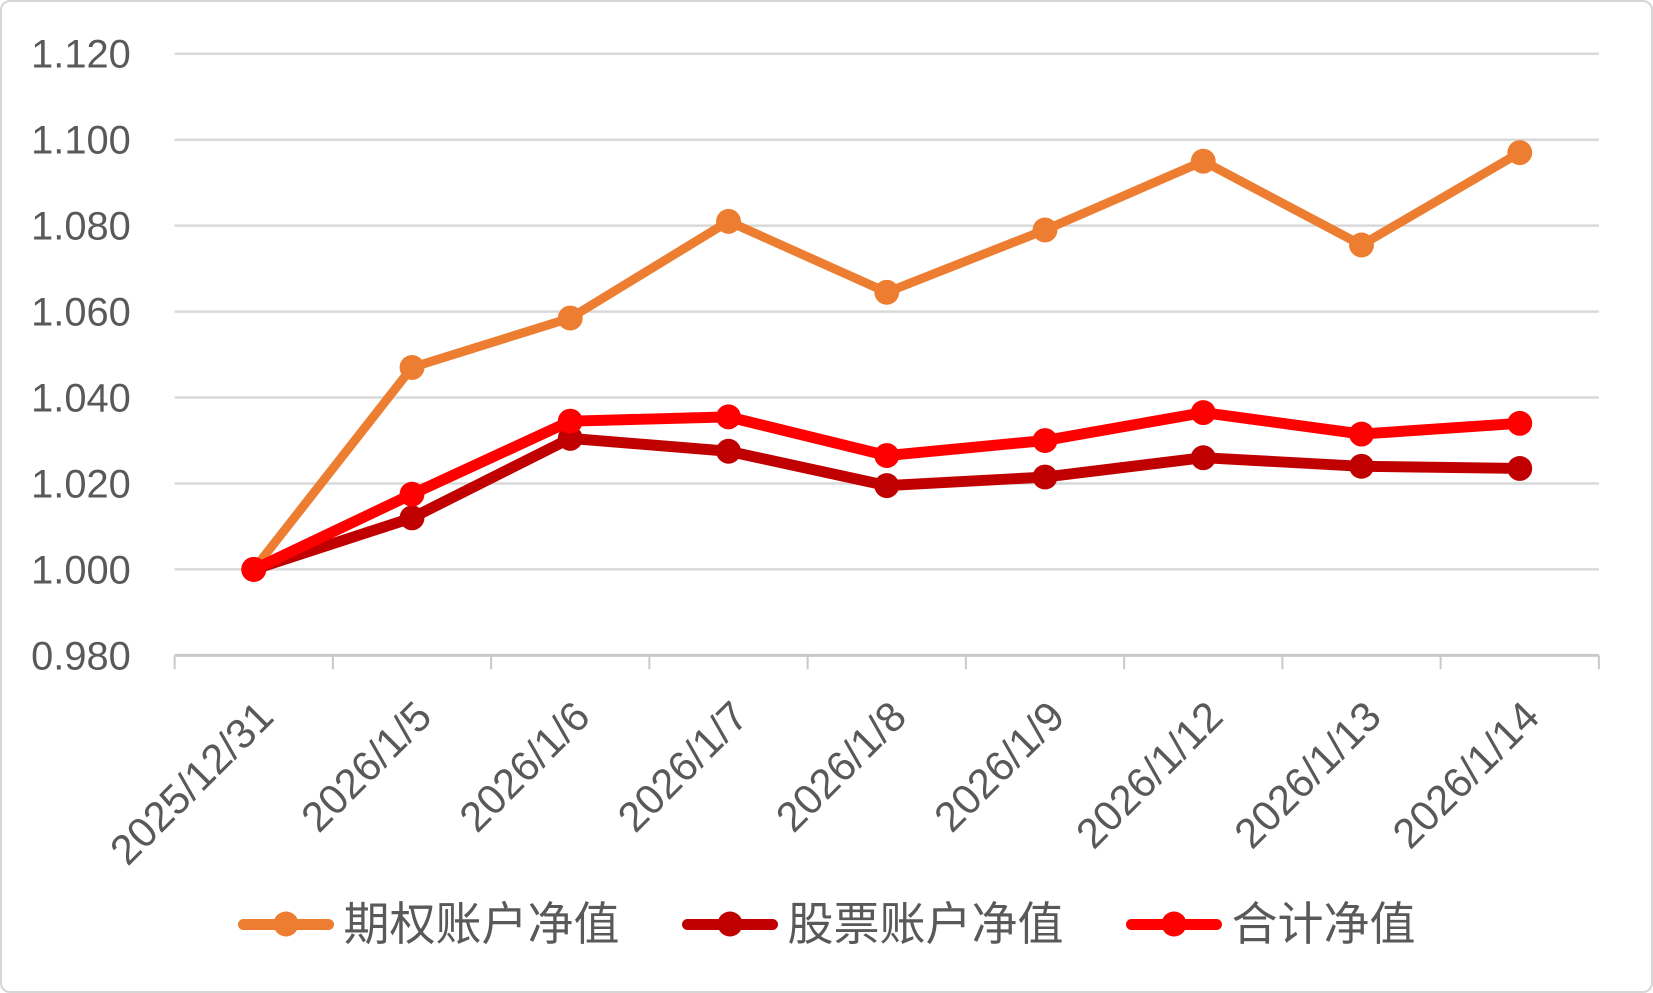 This screenshot has width=1653, height=993. Describe the element at coordinates (81, 141) in the screenshot. I see `y-axis-tick-label: 1.100` at that location.